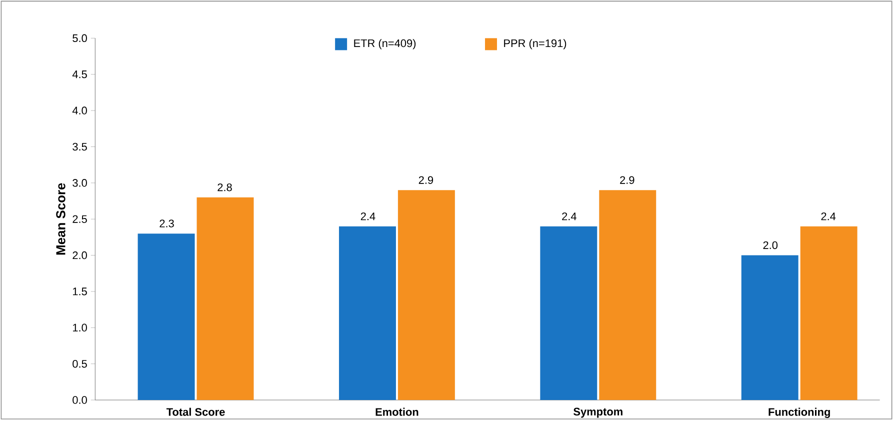 The width and height of the screenshot is (893, 421). What do you see at coordinates (79, 182) in the screenshot?
I see `y-tick-label: 3.0` at bounding box center [79, 182].